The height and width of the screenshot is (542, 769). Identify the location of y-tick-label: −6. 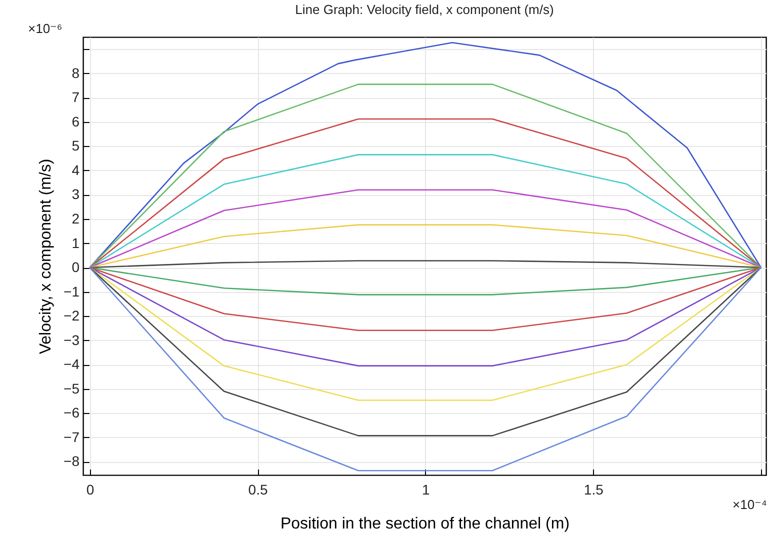
(72, 412).